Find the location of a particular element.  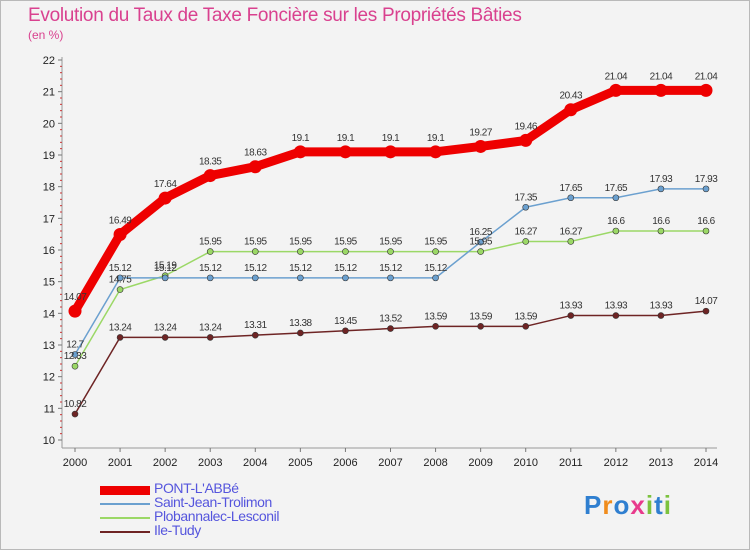

y-tick-label: 10 is located at coordinates (49, 441).